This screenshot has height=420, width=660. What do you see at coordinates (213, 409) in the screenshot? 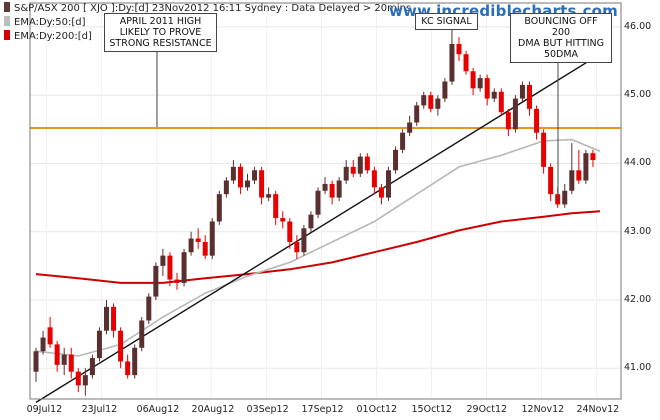
I see `x-tick-label: 20Aug12` at bounding box center [213, 409].